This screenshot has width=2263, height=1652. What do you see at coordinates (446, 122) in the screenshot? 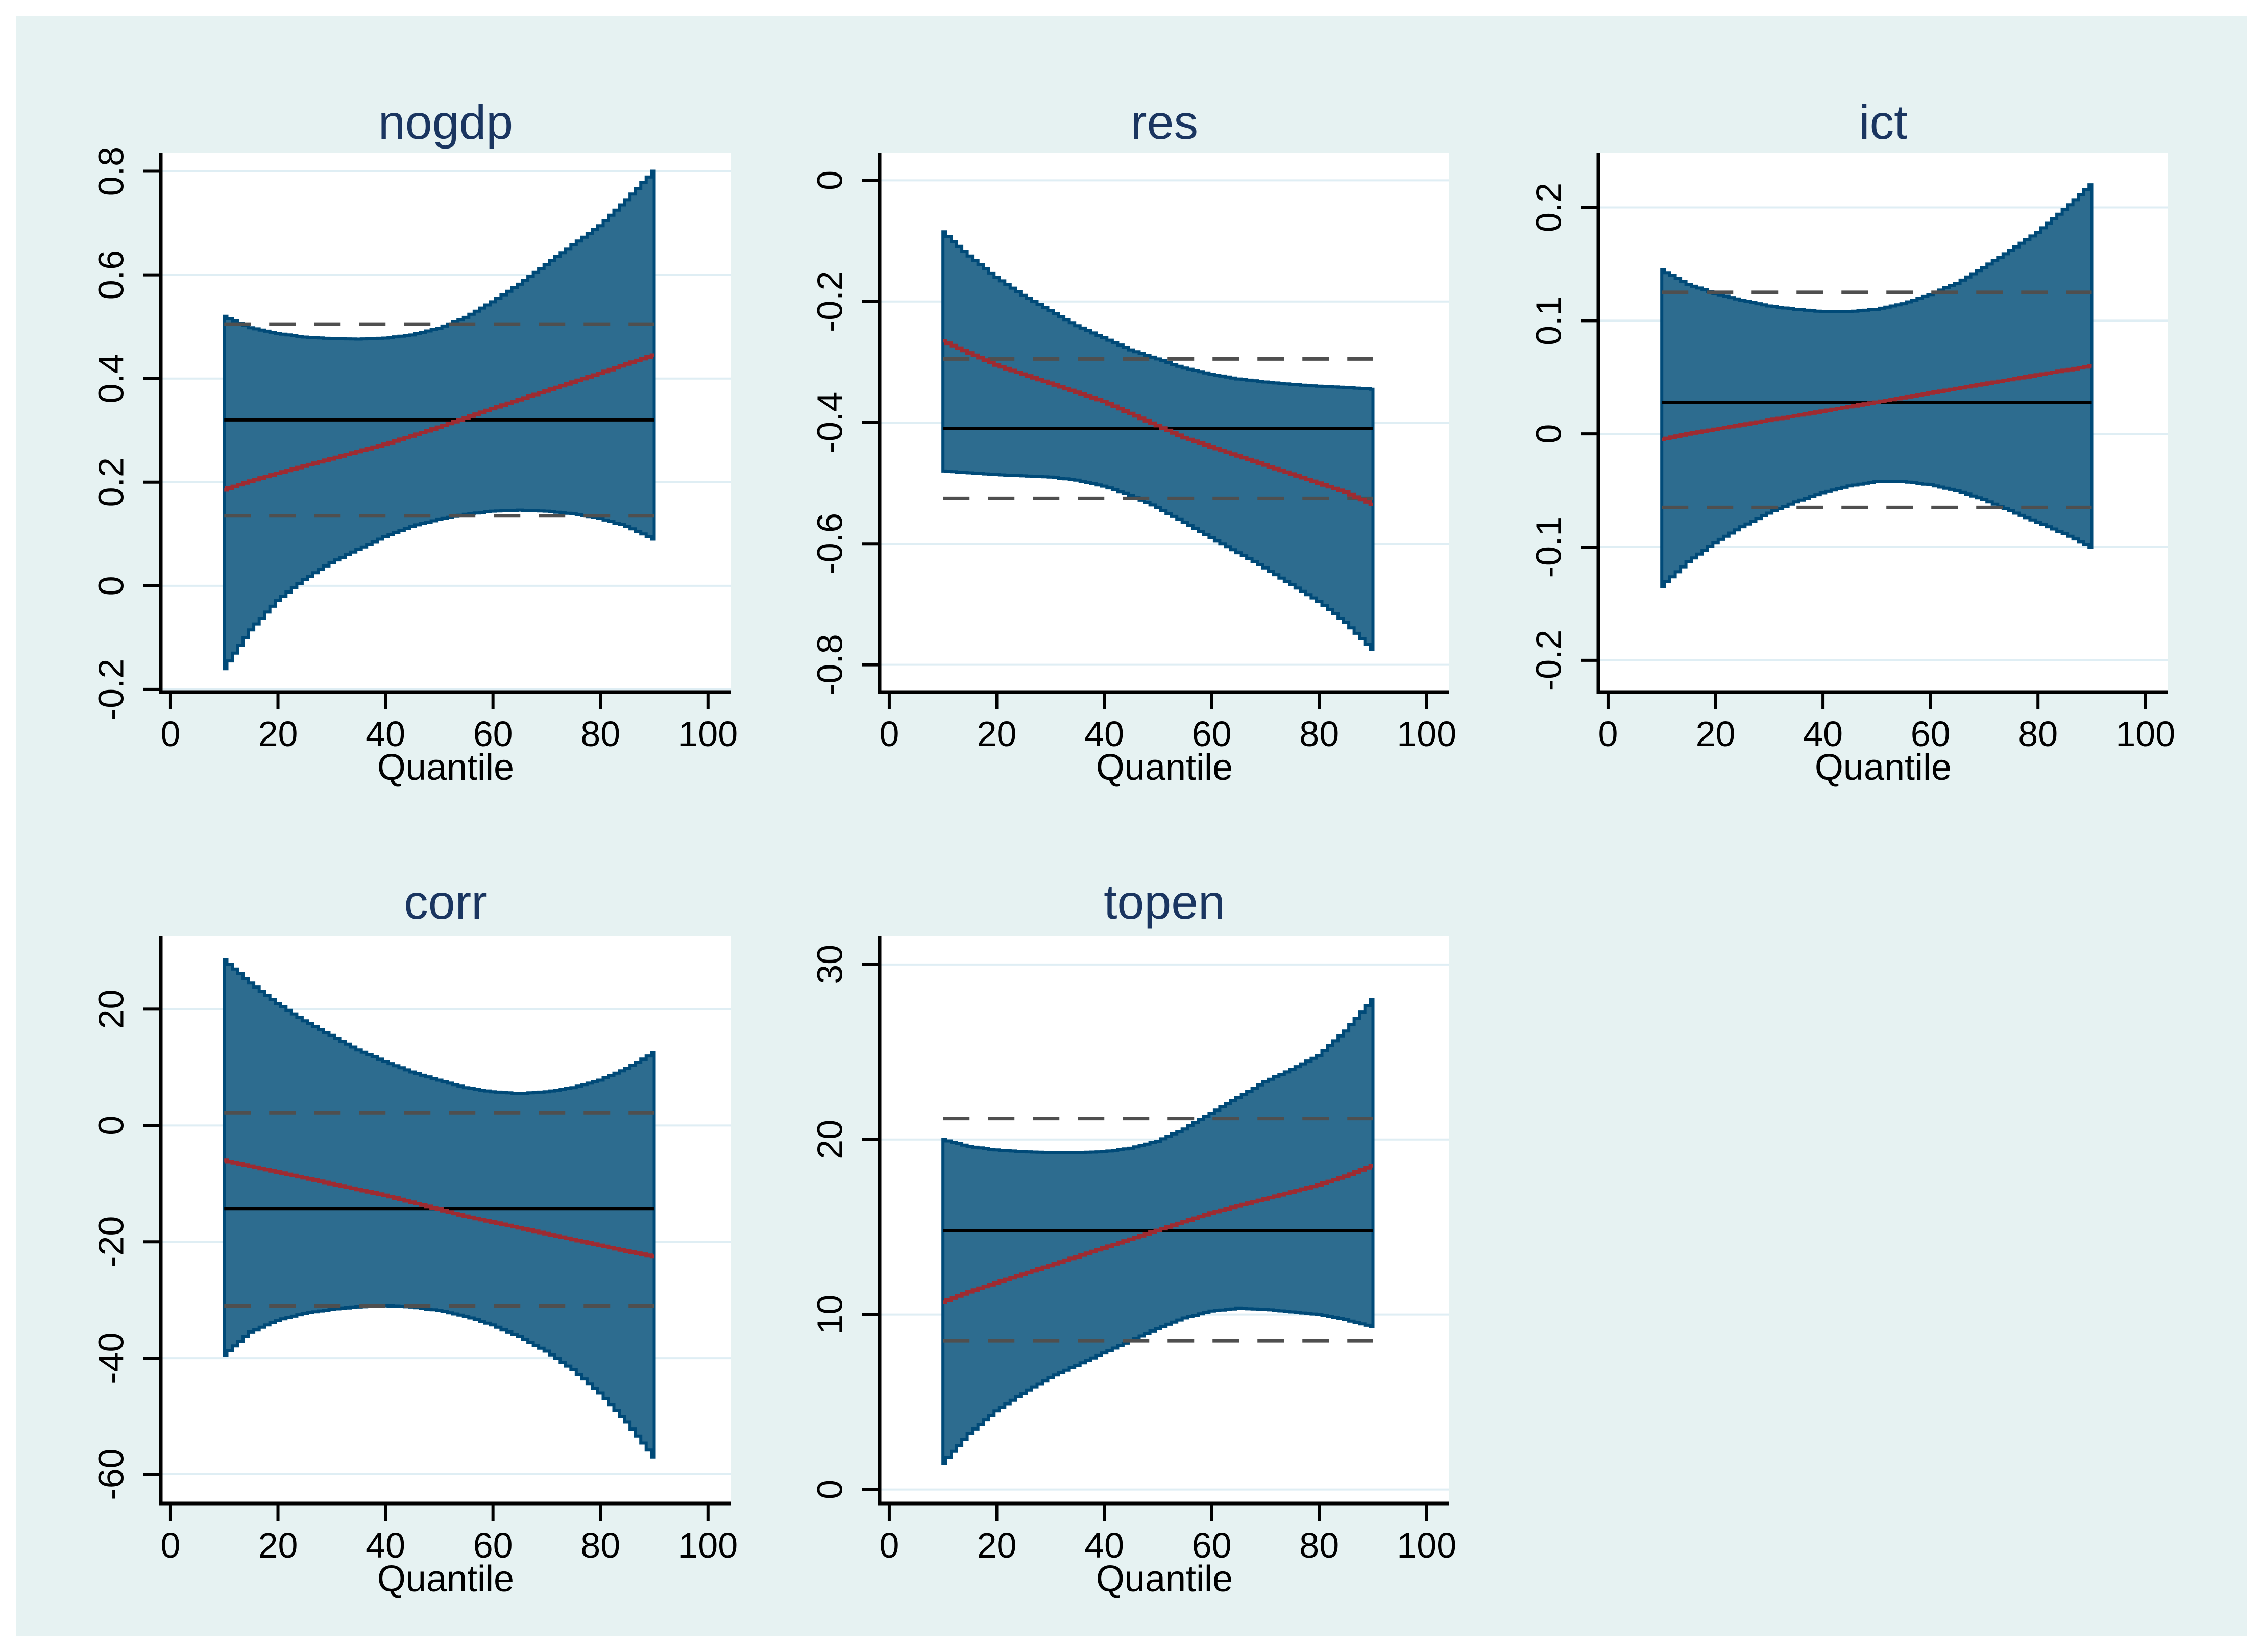
I see `panel-title: nogdp` at bounding box center [446, 122].